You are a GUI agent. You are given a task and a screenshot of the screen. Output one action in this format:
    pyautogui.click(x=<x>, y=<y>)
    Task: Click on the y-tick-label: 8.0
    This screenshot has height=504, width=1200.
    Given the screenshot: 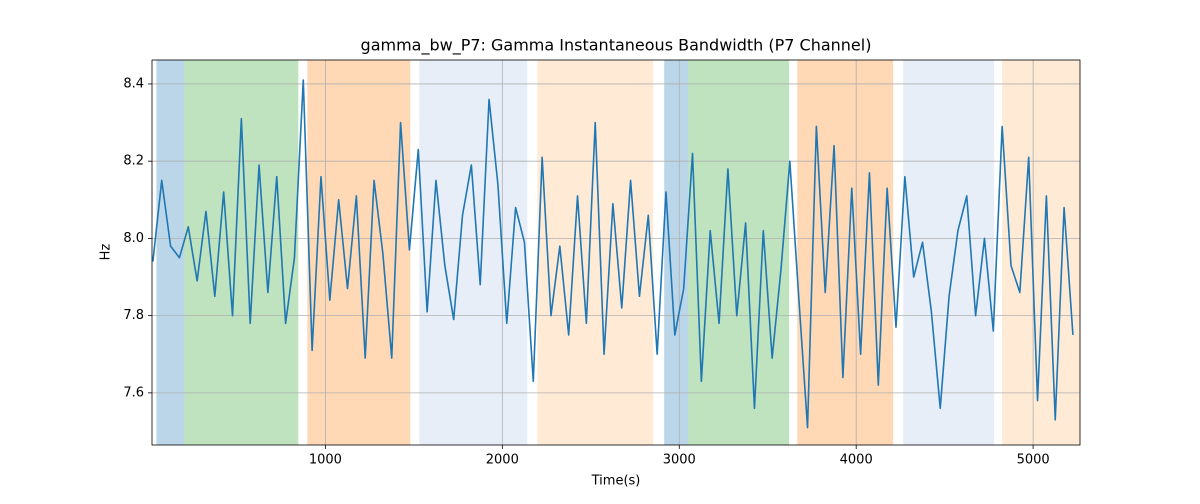 What is the action you would take?
    pyautogui.click(x=133, y=238)
    